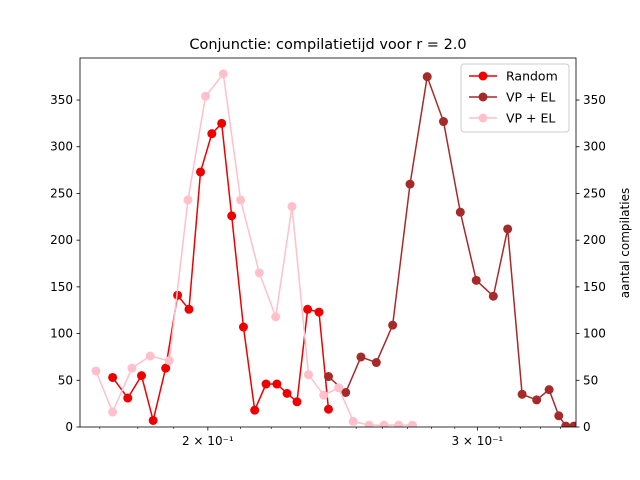 The height and width of the screenshot is (480, 640). Describe the element at coordinates (532, 76) in the screenshot. I see `legend-label: Random` at that location.